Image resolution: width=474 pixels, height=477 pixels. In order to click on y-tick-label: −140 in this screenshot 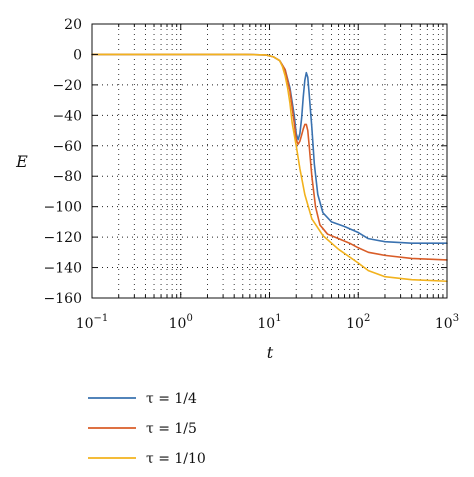, I will do `click(63, 269)`.